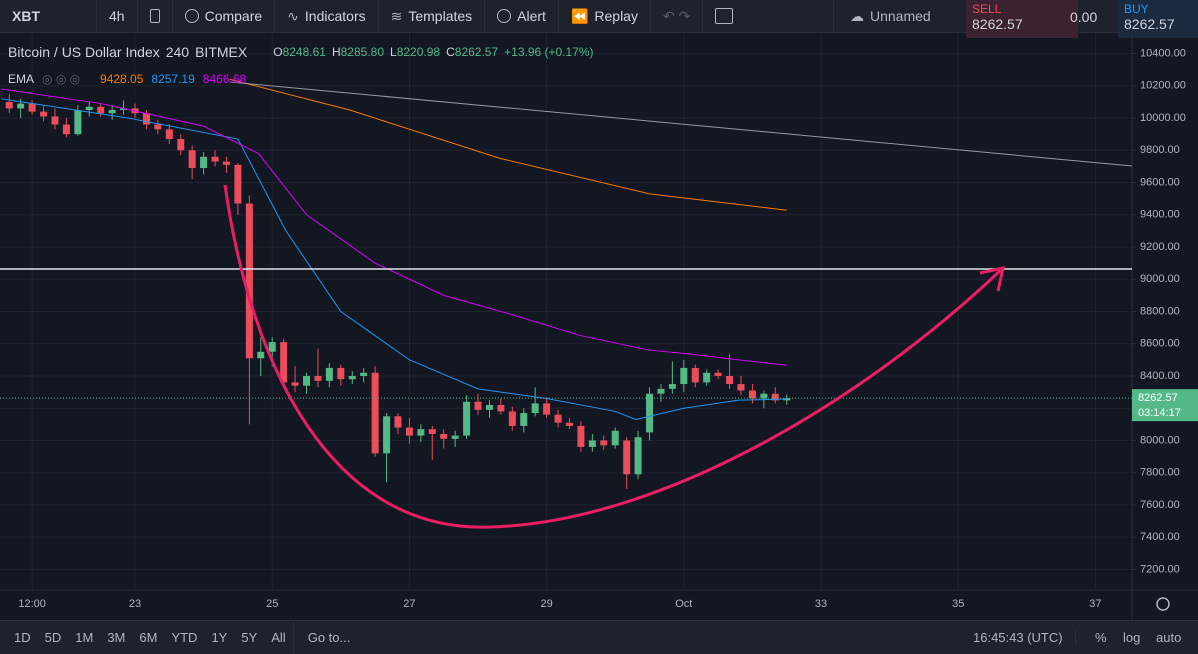  I want to click on range-button: 6M, so click(148, 637).